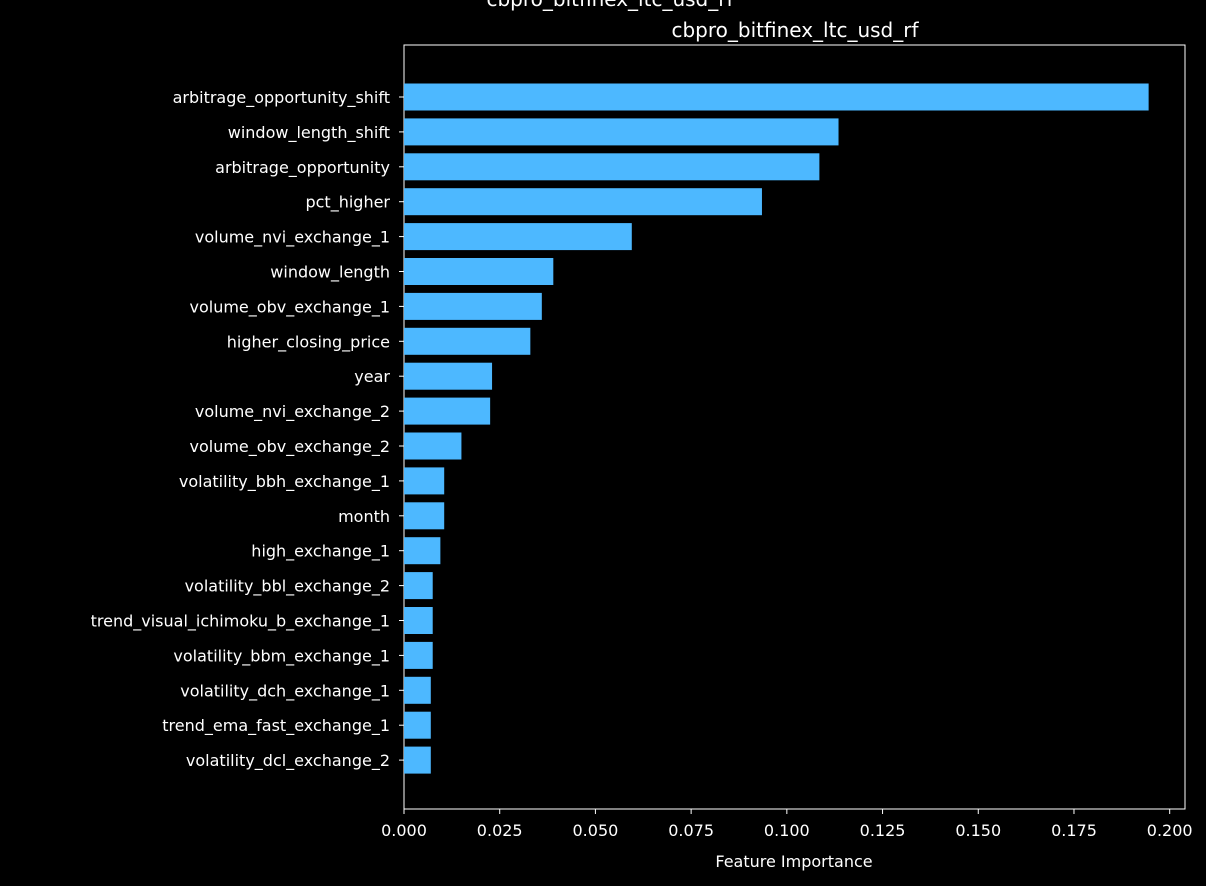  Describe the element at coordinates (290, 447) in the screenshot. I see `y-tick-label: volume_obv_exchange_2` at that location.